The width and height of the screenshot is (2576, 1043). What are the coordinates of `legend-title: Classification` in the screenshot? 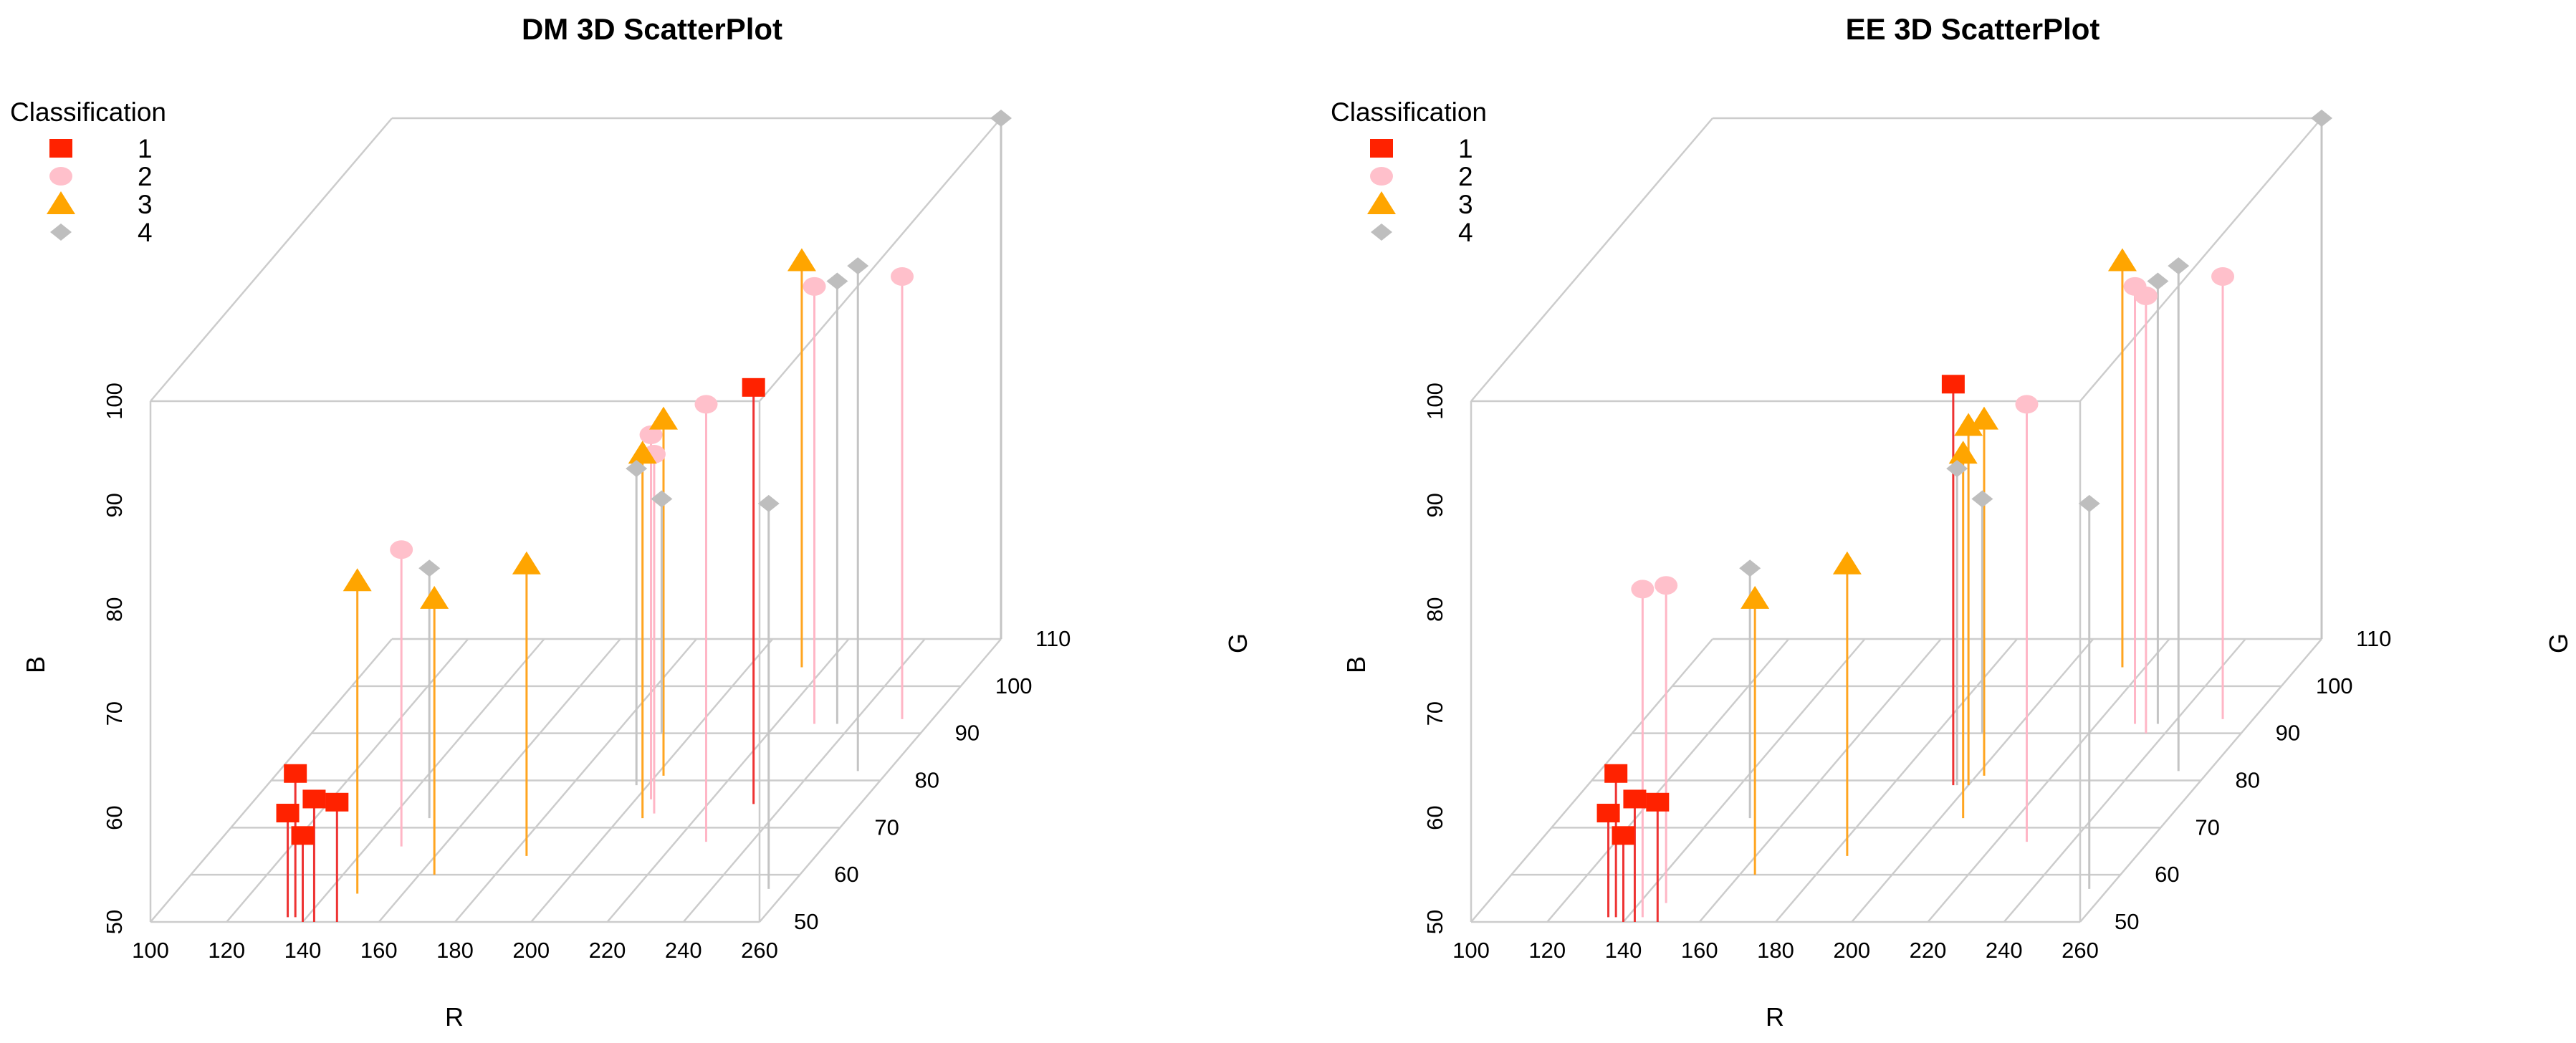 It's located at (1409, 112).